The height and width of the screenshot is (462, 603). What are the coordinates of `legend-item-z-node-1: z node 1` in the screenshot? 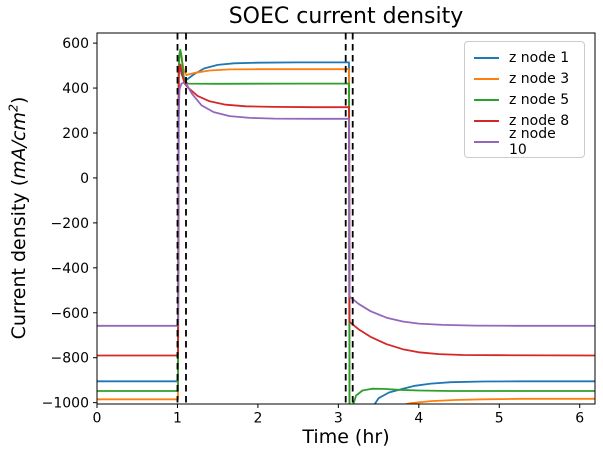 It's located at (524, 57).